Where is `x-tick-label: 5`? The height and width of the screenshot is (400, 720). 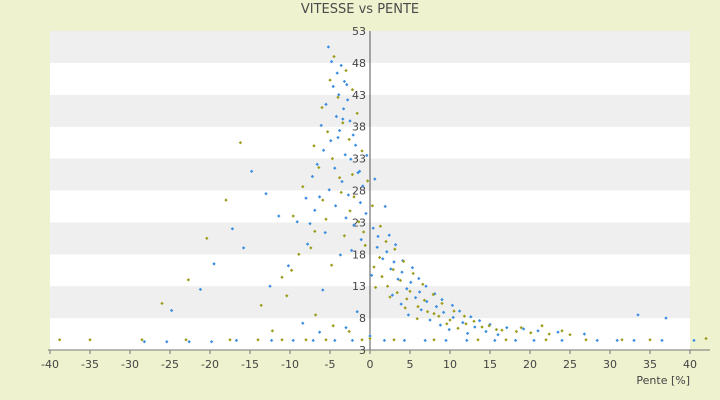 x-tick-label: 5 is located at coordinates (410, 364).